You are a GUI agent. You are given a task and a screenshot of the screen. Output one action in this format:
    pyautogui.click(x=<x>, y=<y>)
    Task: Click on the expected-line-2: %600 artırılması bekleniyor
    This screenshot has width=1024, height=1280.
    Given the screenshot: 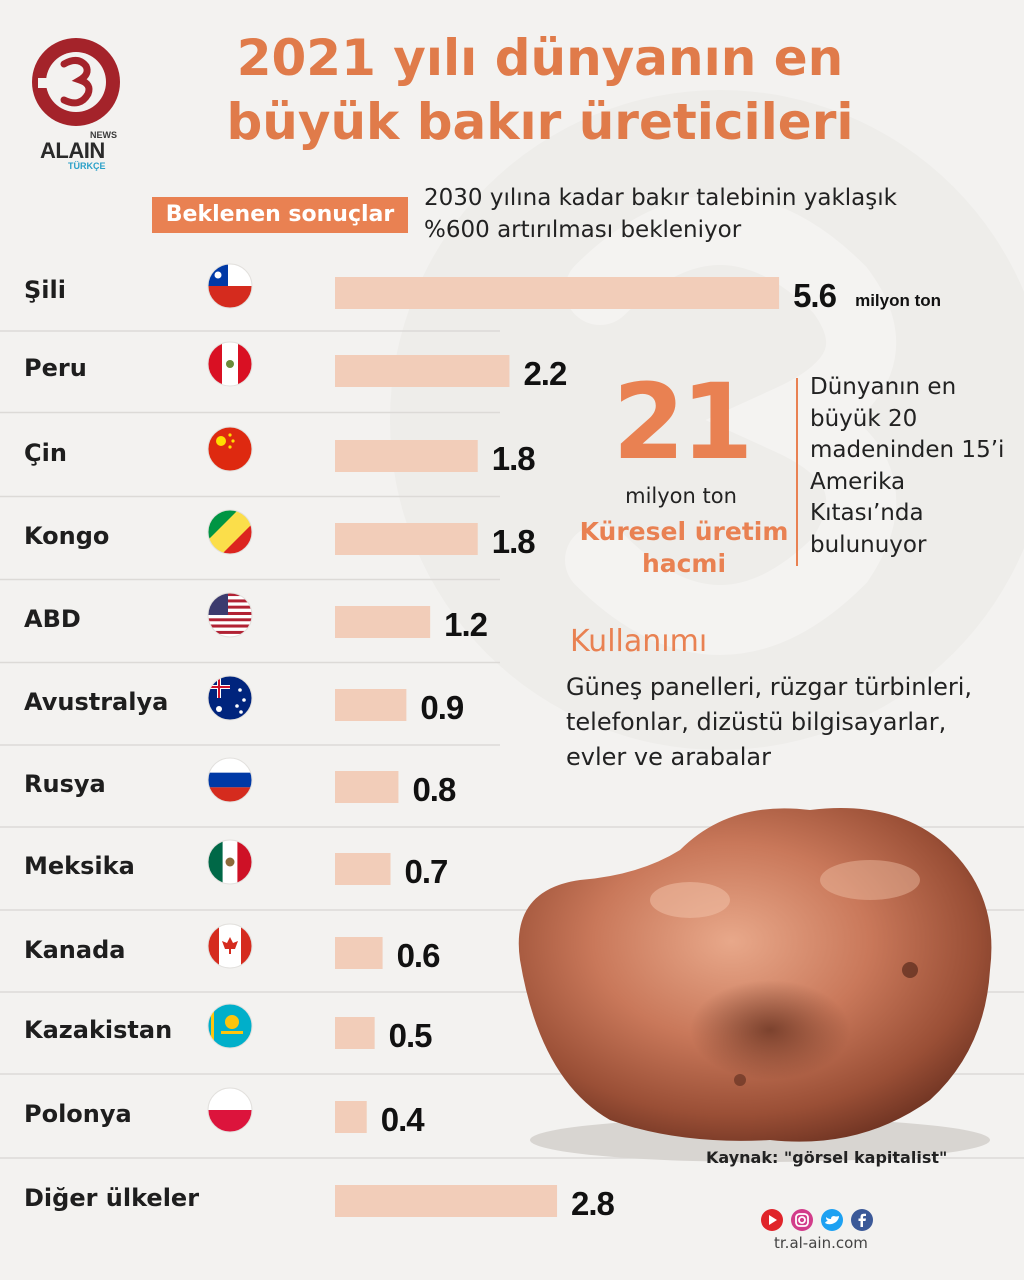 What is the action you would take?
    pyautogui.click(x=583, y=230)
    